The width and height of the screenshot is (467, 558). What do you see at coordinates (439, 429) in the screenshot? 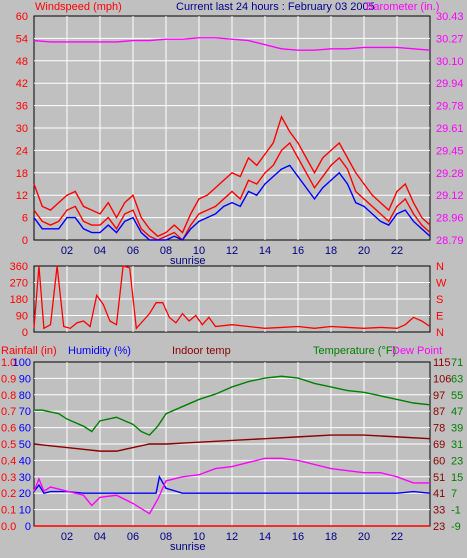
I see `temp-tick-label: 78` at bounding box center [439, 429].